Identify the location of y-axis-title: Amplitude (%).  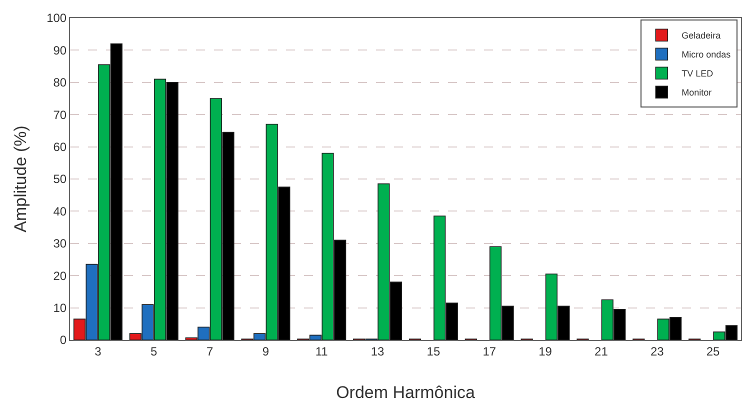
(20, 179).